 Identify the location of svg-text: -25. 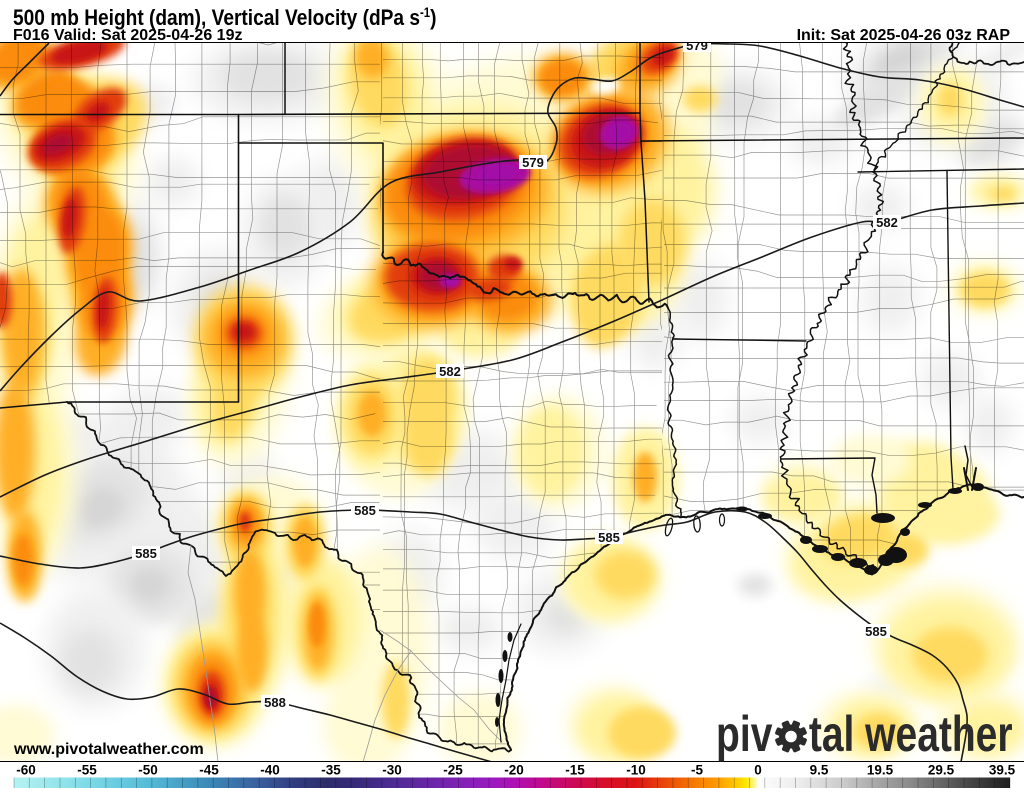
(453, 770).